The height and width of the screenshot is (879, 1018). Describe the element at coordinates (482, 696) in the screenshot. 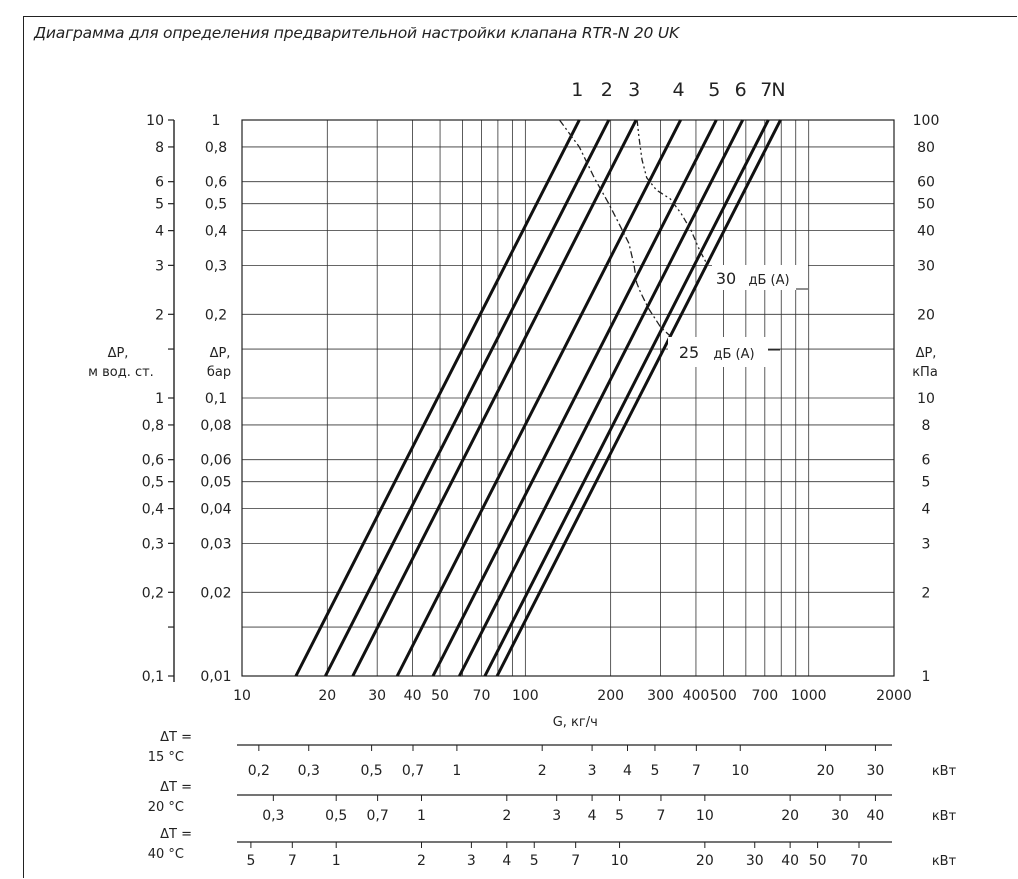

I see `x-axis-tick-label: 70` at that location.